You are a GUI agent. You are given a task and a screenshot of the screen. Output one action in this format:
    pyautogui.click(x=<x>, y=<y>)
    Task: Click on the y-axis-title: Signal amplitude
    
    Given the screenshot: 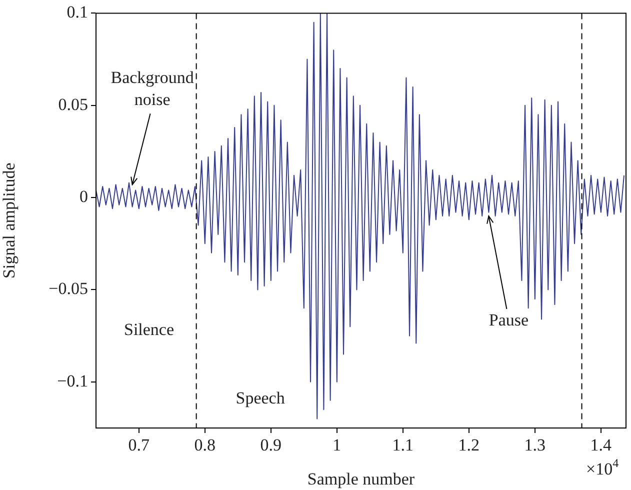 What is the action you would take?
    pyautogui.click(x=9, y=220)
    